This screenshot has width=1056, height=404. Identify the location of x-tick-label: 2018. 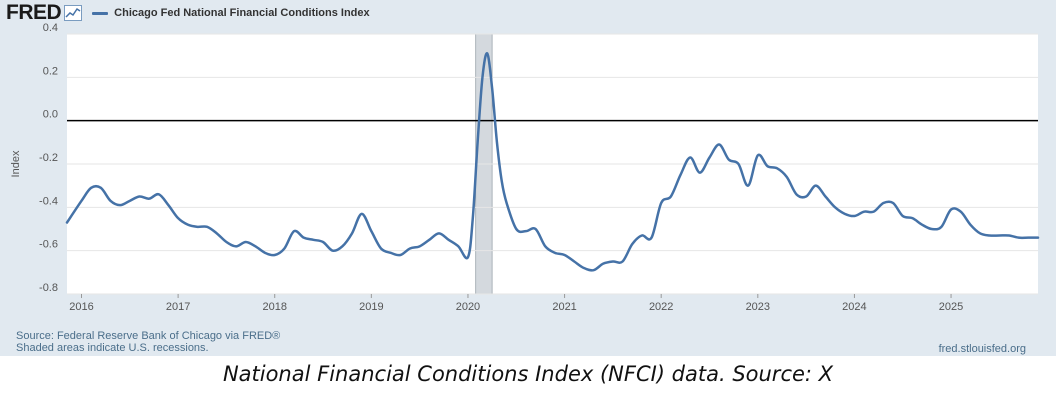
(274, 307).